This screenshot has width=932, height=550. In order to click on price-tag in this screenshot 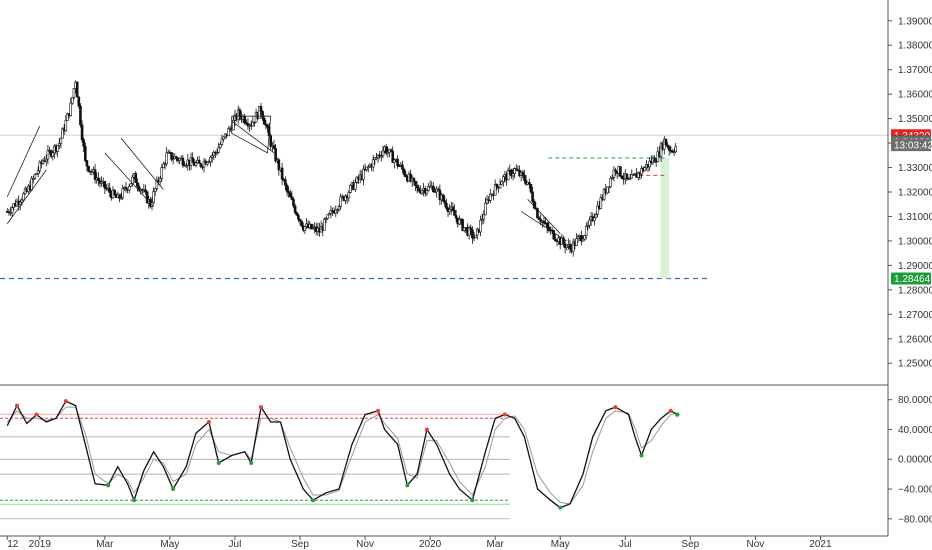, I will do `click(911, 278)`.